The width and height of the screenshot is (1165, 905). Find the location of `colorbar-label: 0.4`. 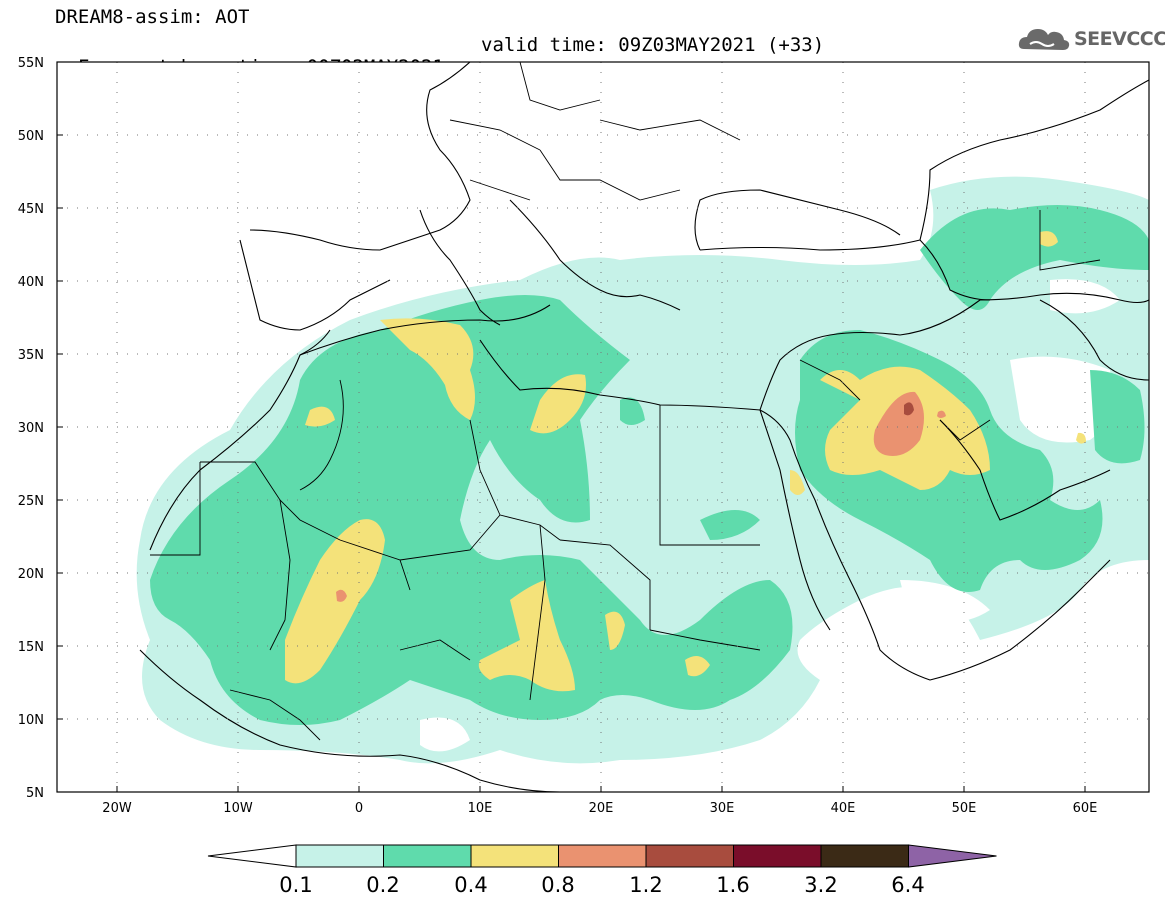

colorbar-label: 0.4 is located at coordinates (470, 885).